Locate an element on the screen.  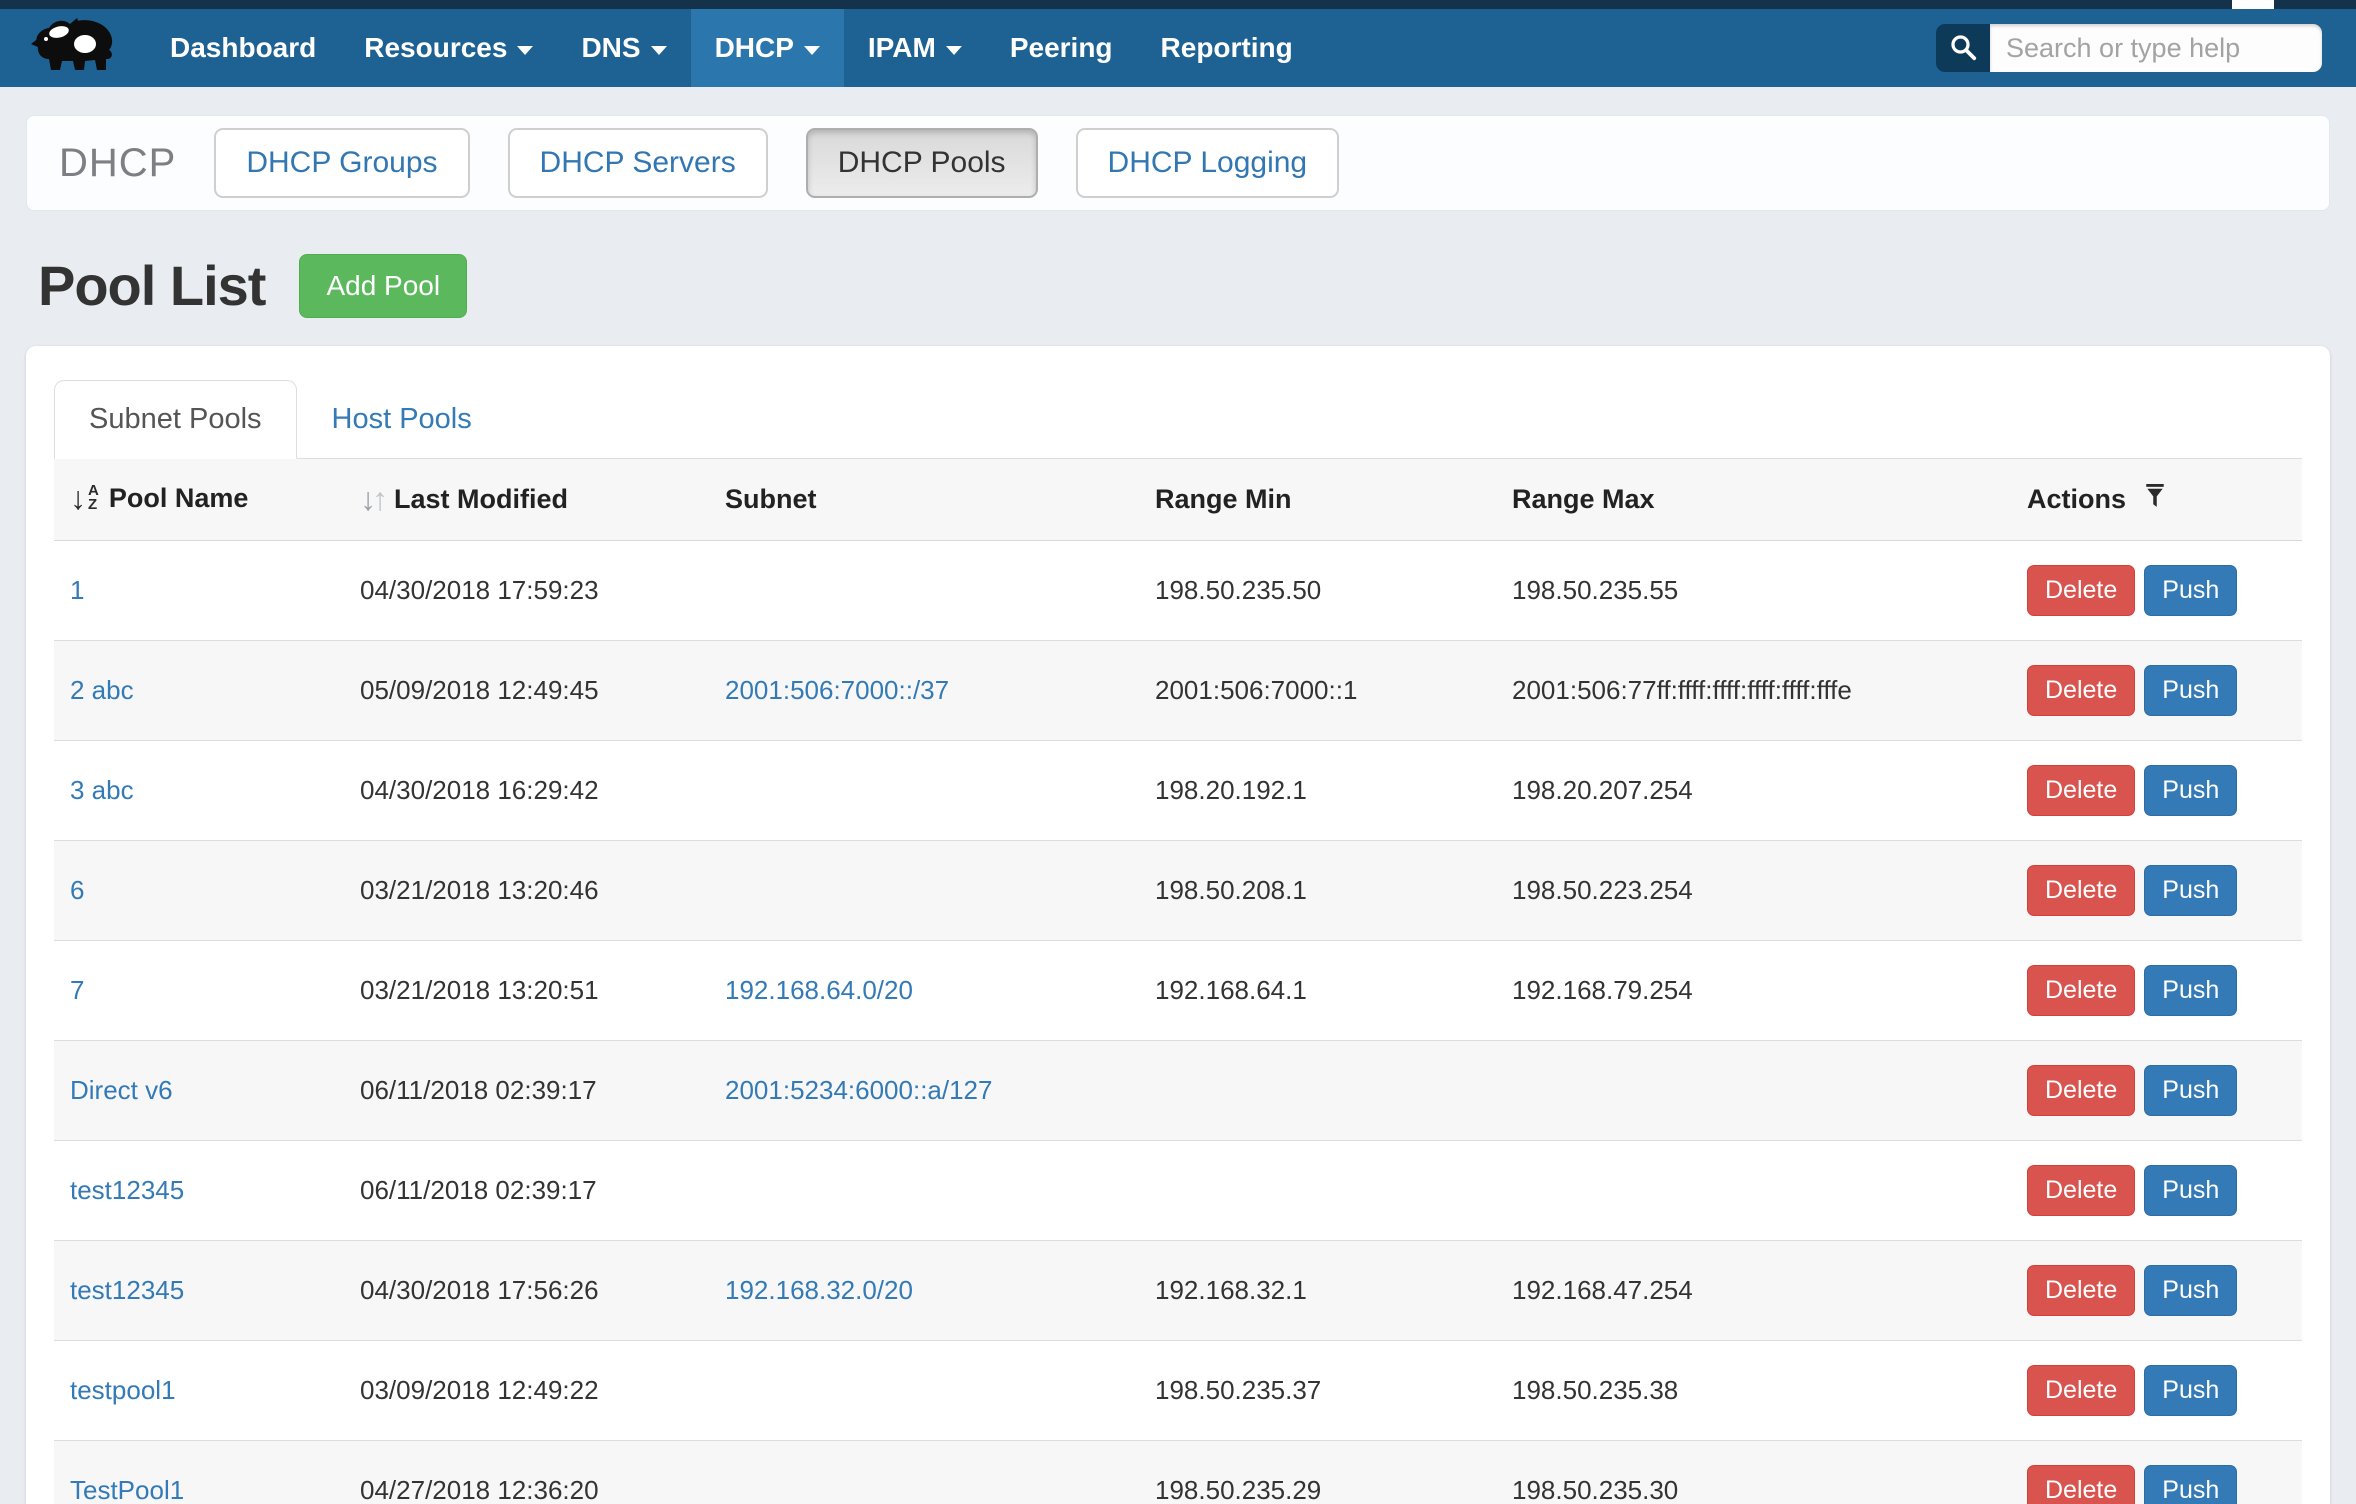
last-modified-cell: 04/27/2018 12:36:20 is located at coordinates (526, 1472).